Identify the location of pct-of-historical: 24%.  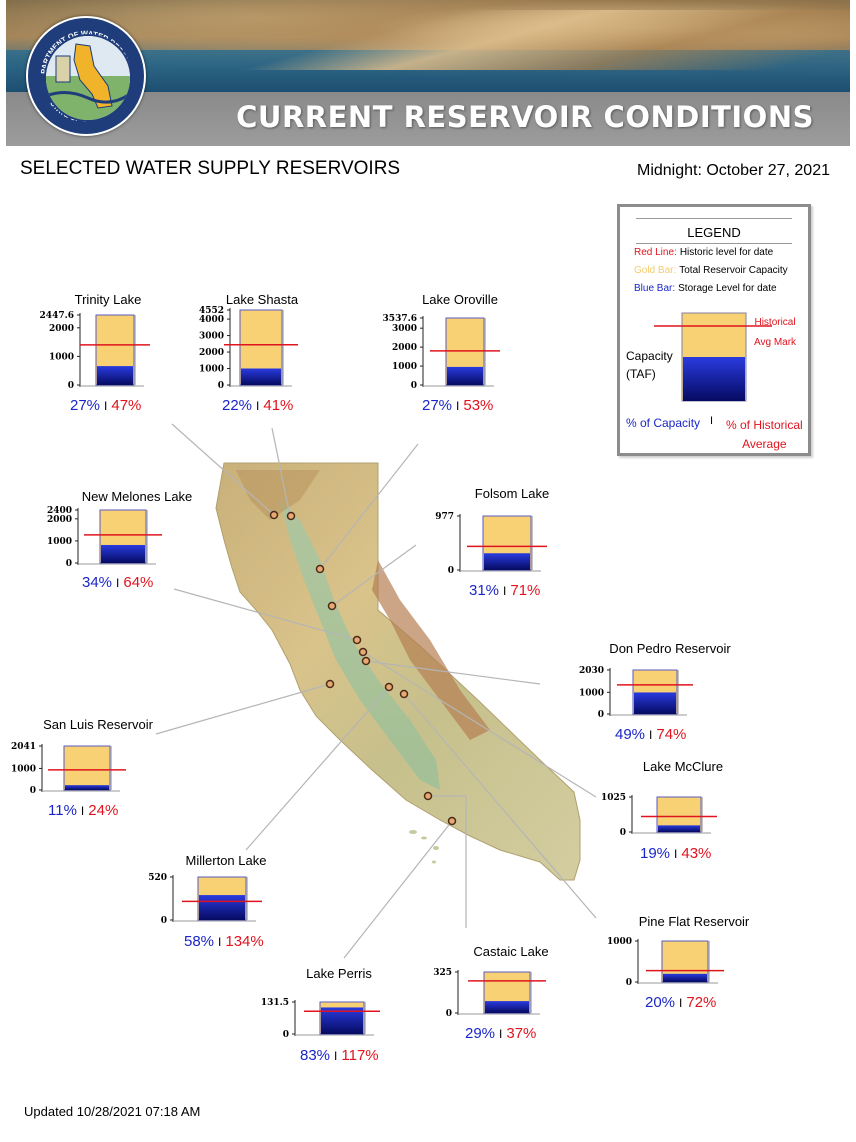
(103, 810).